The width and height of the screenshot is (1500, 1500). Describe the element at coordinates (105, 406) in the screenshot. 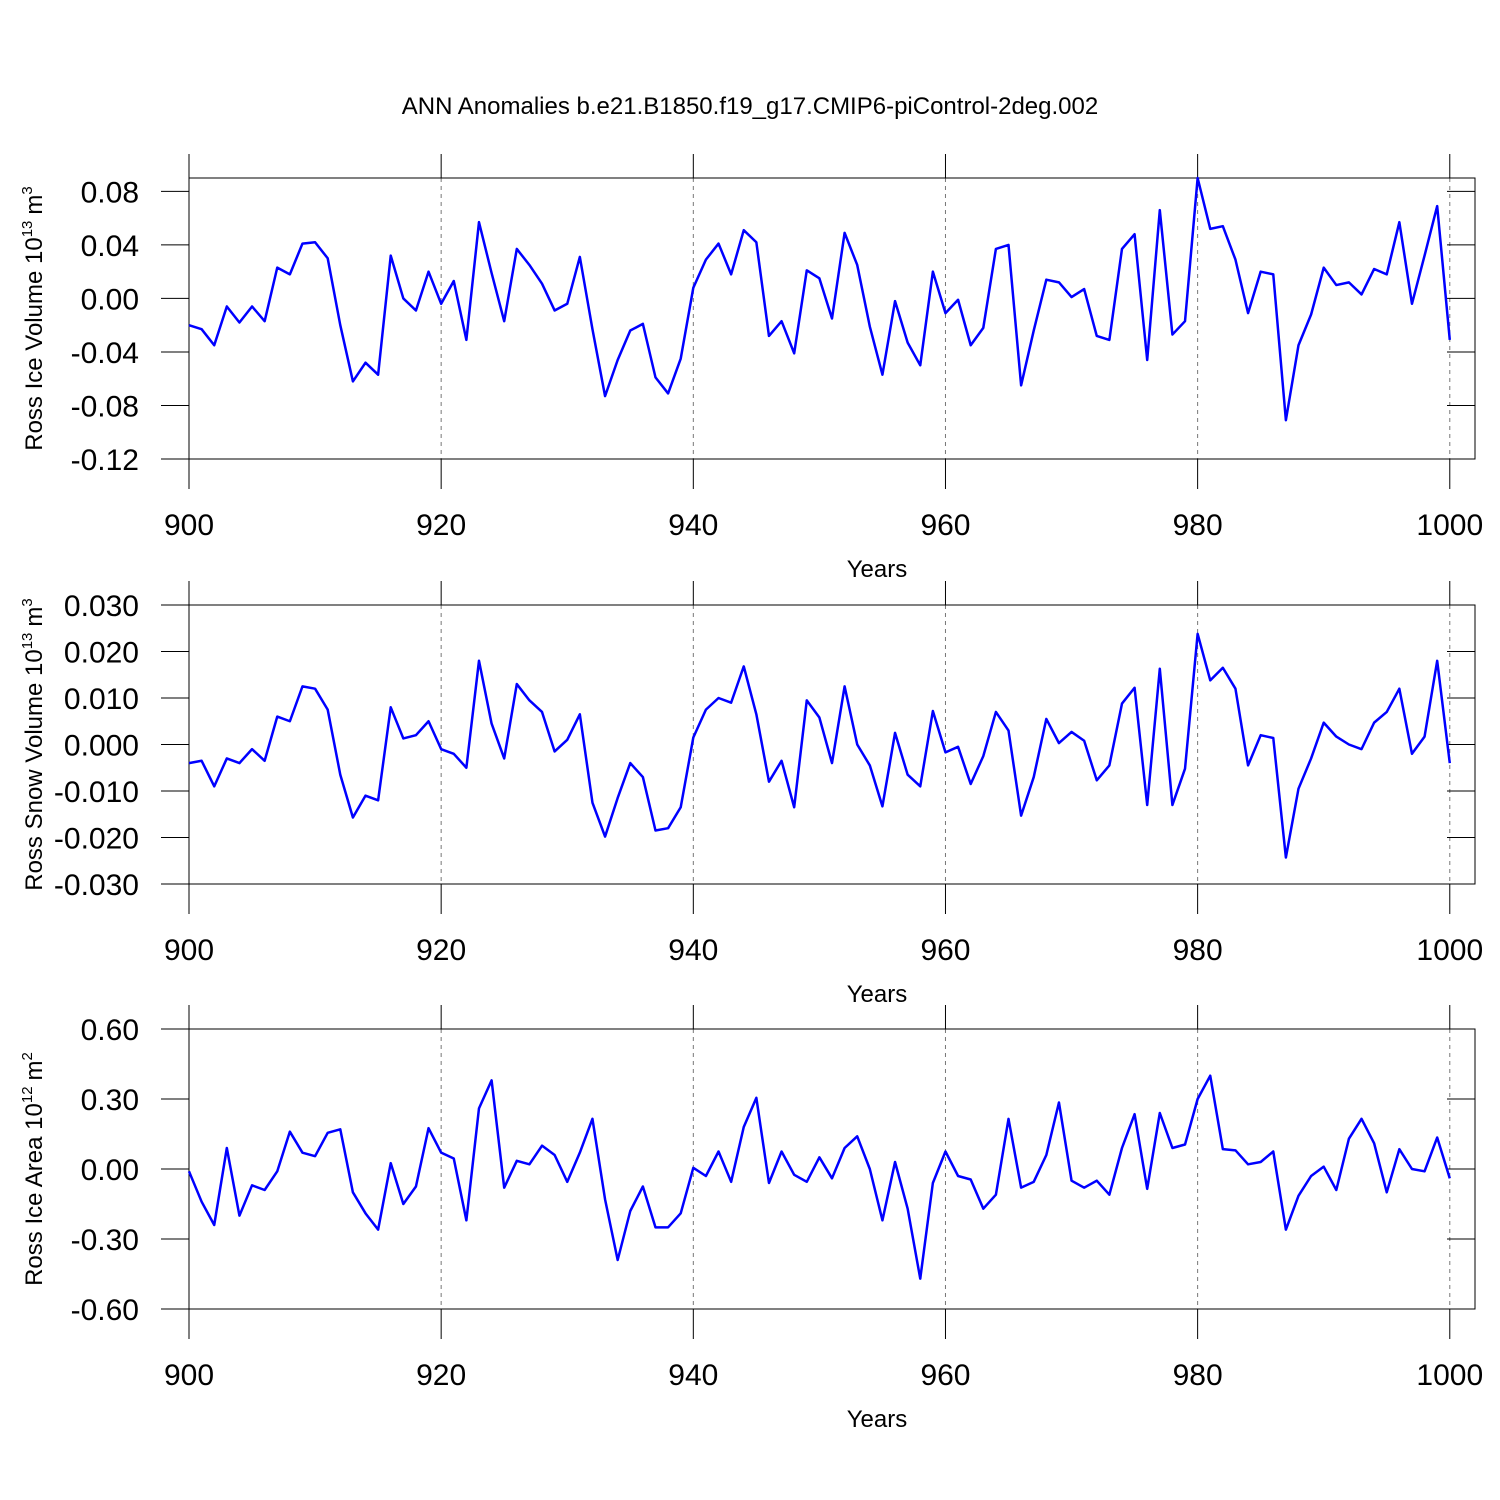

I see `y-tick-label: -0.08` at that location.